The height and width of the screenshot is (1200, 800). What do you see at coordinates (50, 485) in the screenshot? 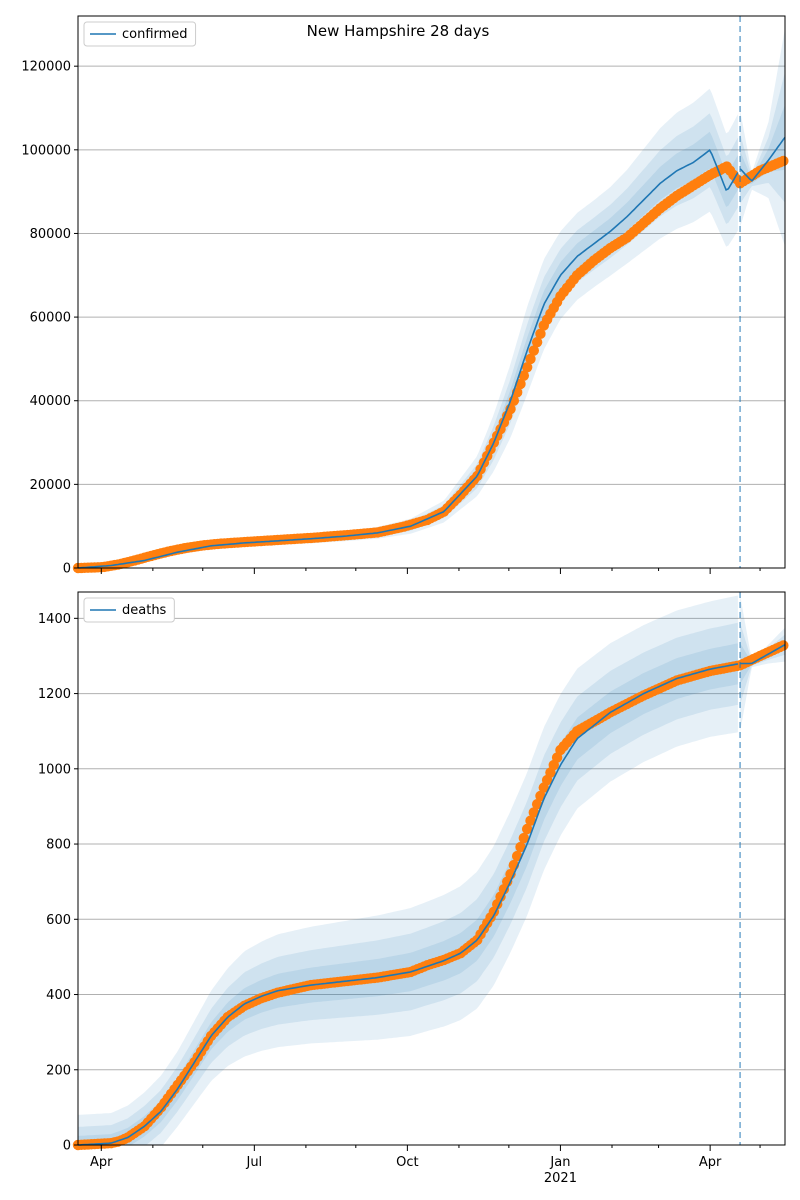
I see `confirmed-y-tick-label: 20000` at bounding box center [50, 485].